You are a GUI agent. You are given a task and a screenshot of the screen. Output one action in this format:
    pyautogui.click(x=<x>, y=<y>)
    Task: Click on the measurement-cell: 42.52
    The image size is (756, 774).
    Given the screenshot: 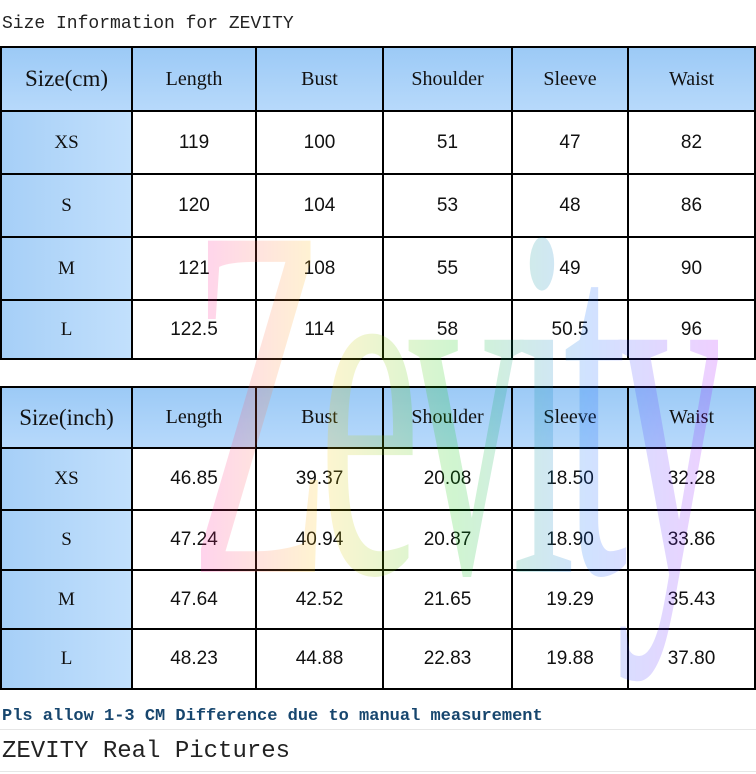 What is the action you would take?
    pyautogui.click(x=319, y=599)
    